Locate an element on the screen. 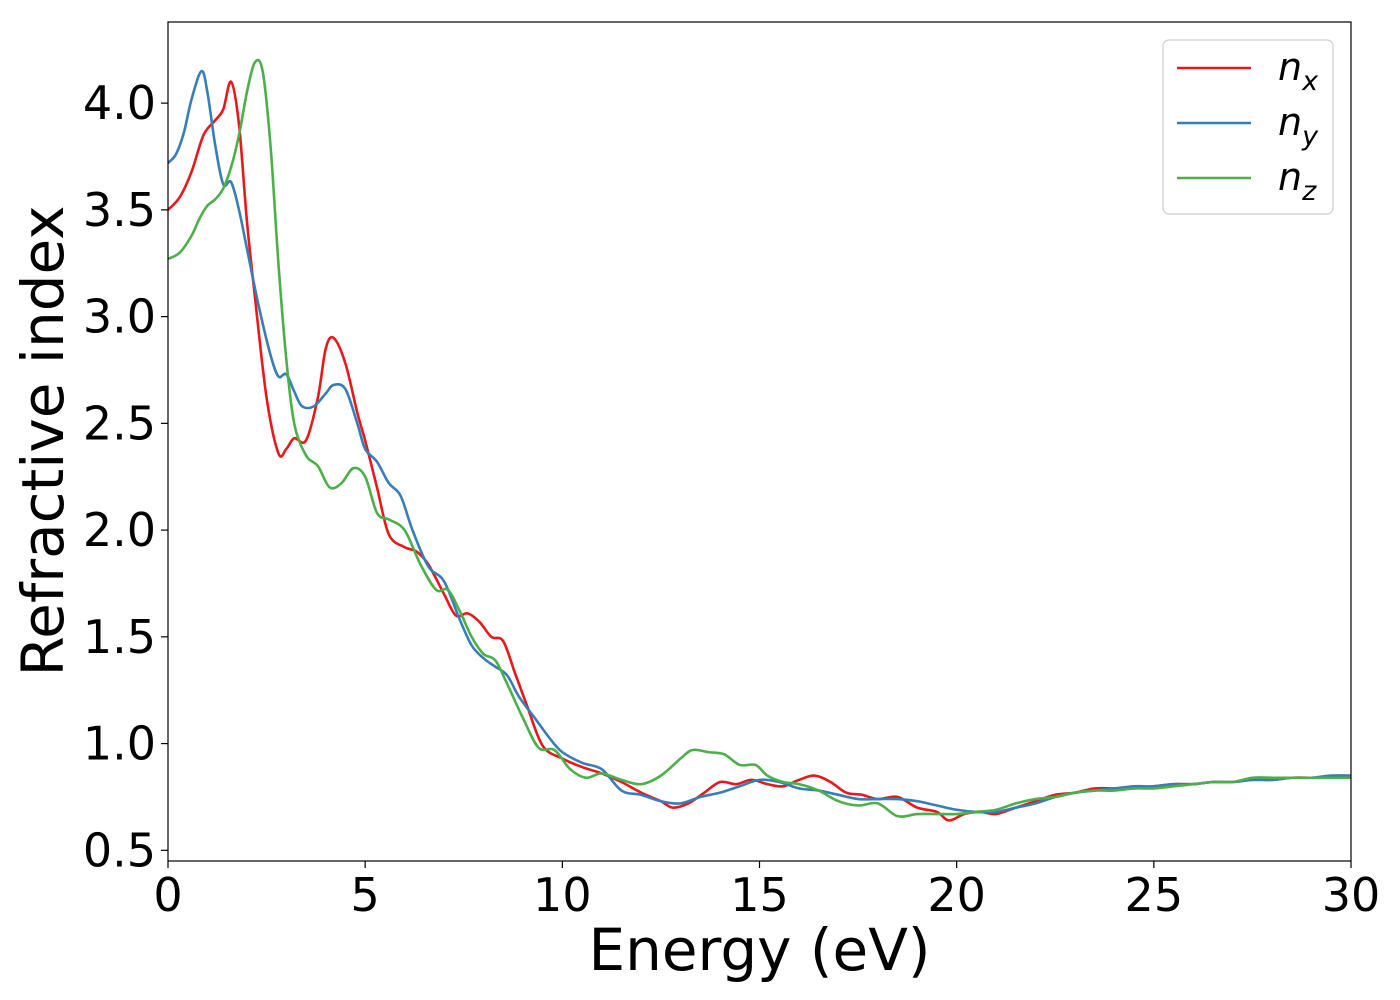 This screenshot has width=1400, height=1000. y-tick-label: 3.0 is located at coordinates (119, 317).